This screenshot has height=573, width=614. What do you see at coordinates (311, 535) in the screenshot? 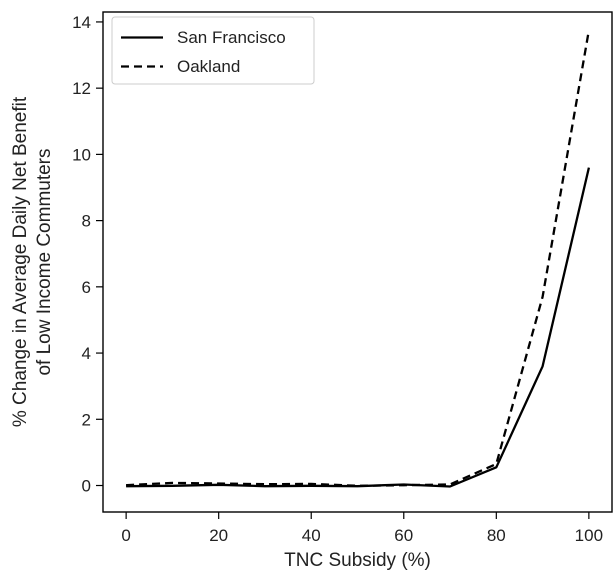
I see `x-tick-label: 40` at bounding box center [311, 535].